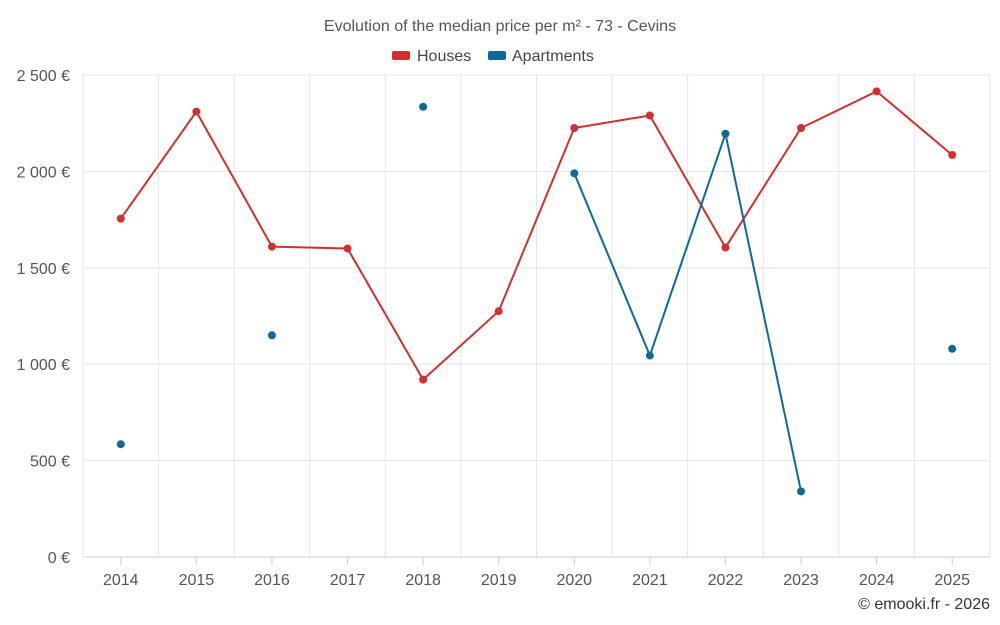 This screenshot has width=1000, height=625. What do you see at coordinates (423, 379) in the screenshot?
I see `data-point-houses-2018` at bounding box center [423, 379].